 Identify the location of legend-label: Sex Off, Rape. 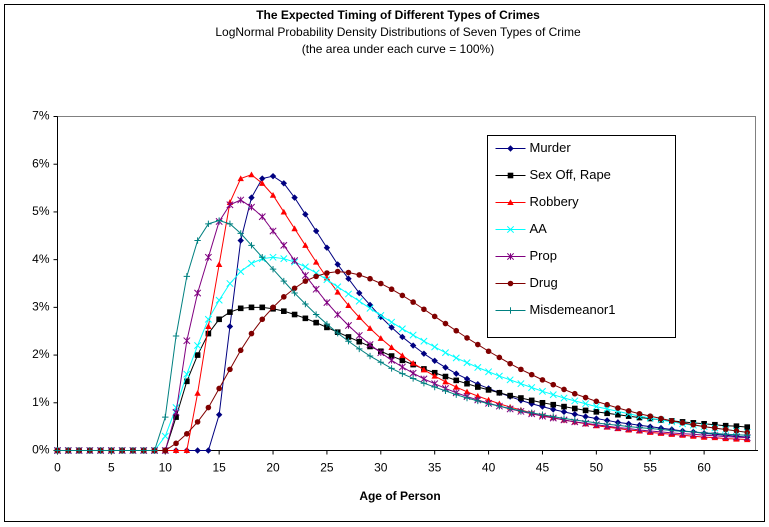
(570, 174).